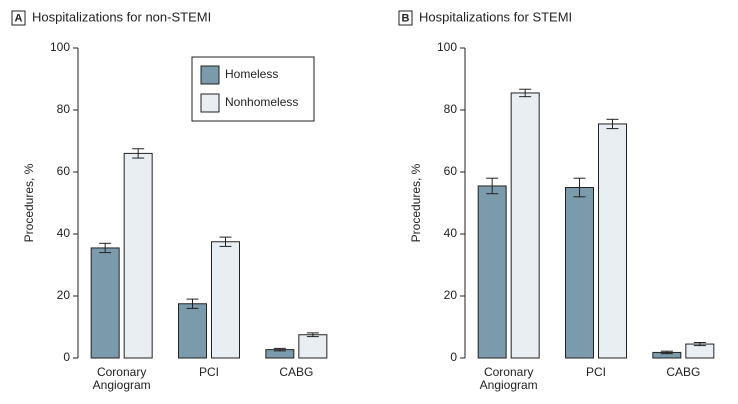 The image size is (738, 404). I want to click on legend-label: Homeless, so click(251, 74).